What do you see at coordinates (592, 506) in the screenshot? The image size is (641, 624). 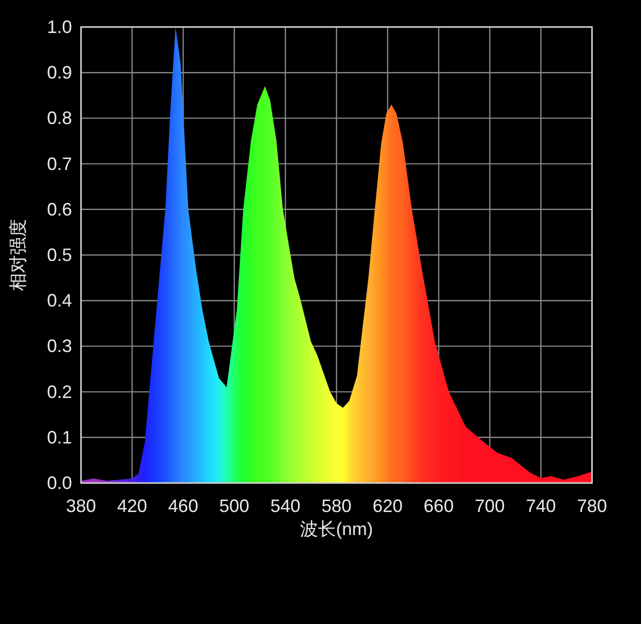 I see `x-tick-label: 780` at bounding box center [592, 506].